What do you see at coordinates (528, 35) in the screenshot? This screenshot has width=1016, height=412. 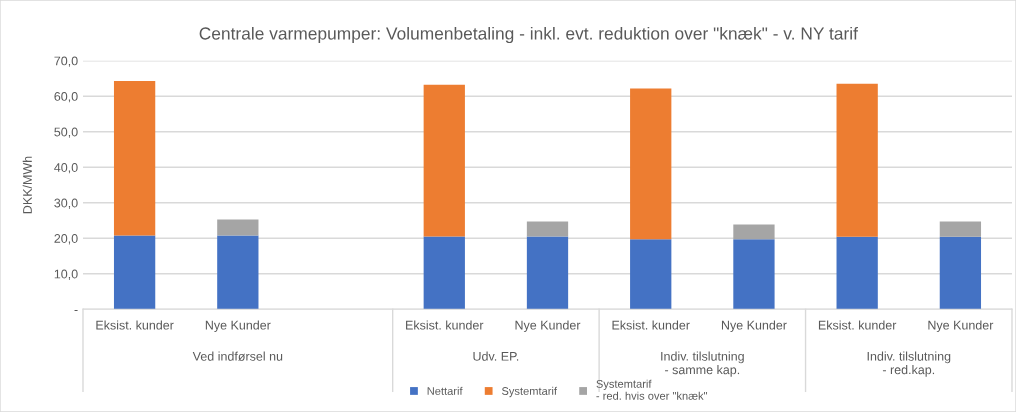 I see `chart-title: Centrale varmepumper: Volumenbetaling - inkl. evt. reduktion over "knæk" - v. NY tarif` at bounding box center [528, 35].